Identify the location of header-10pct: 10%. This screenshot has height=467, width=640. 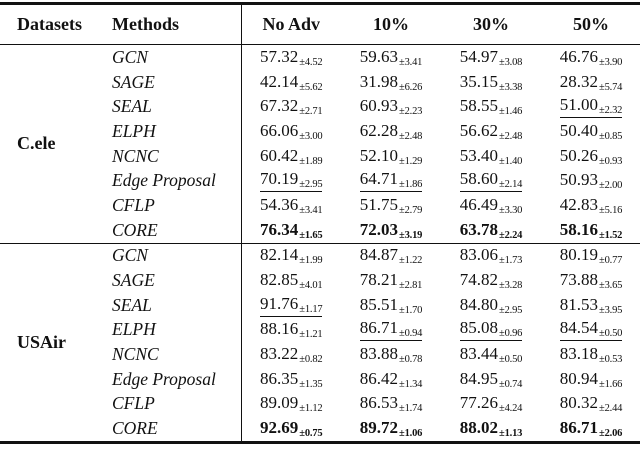
(391, 24).